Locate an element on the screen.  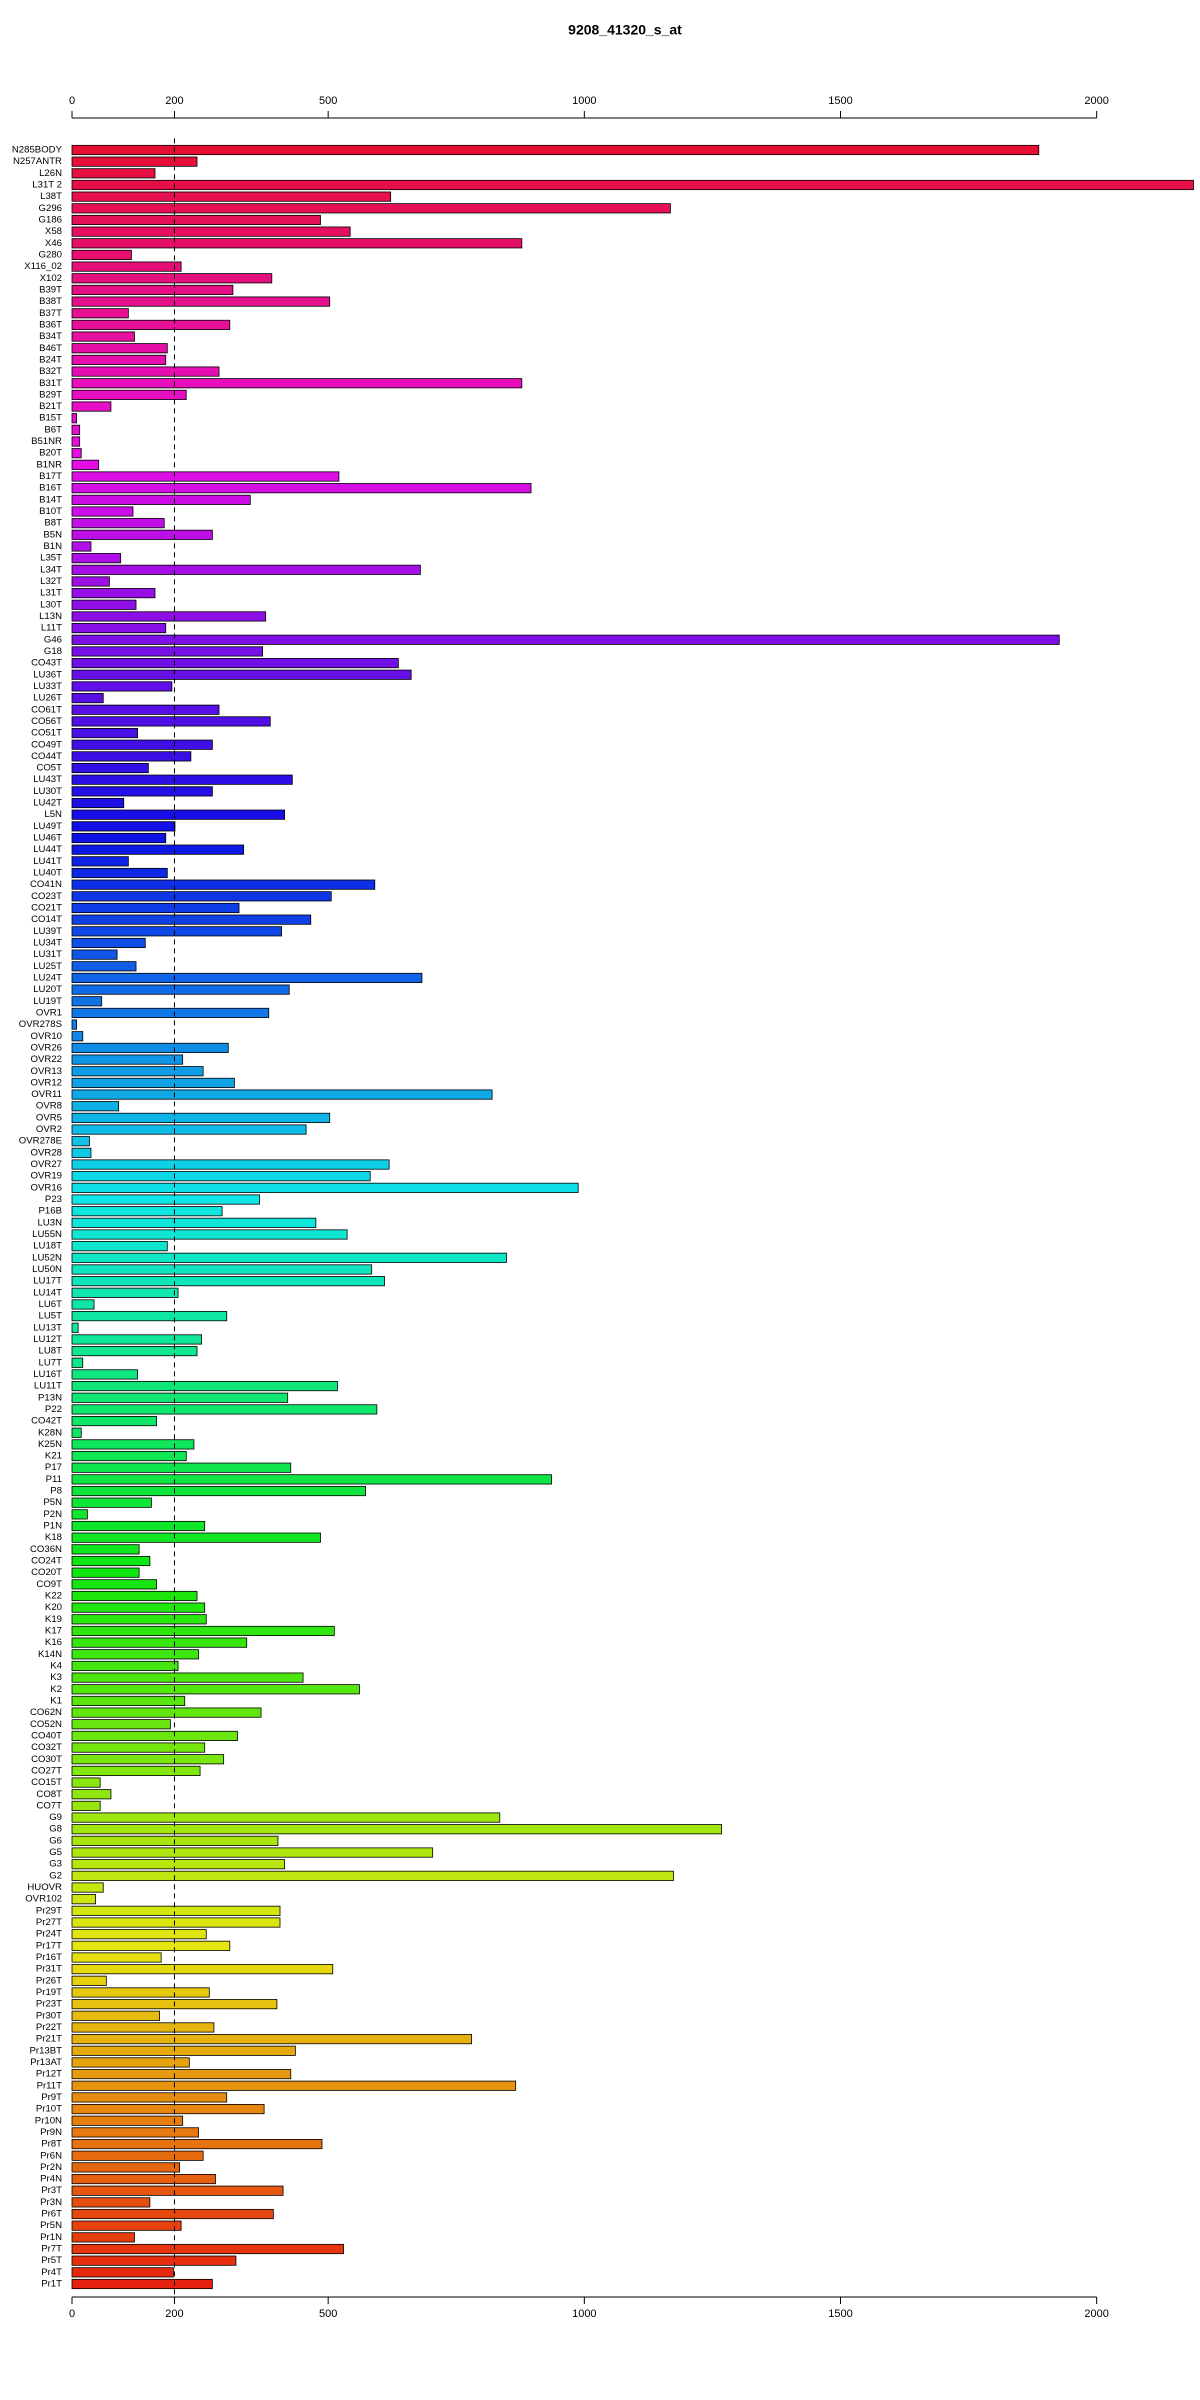
category-label: K19 is located at coordinates (53, 1619).